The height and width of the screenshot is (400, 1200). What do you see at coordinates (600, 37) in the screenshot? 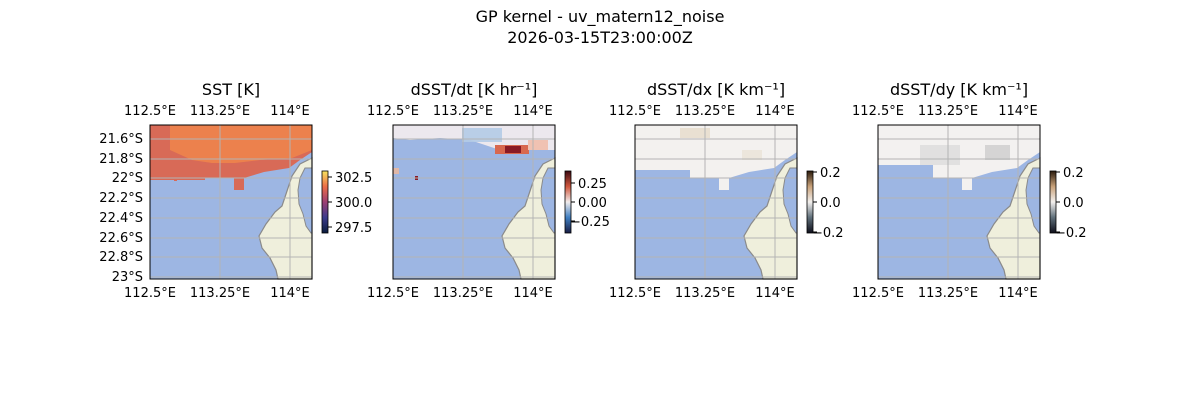
I see `figure-subtitle: 2026-03-15T23:00:00Z` at bounding box center [600, 37].